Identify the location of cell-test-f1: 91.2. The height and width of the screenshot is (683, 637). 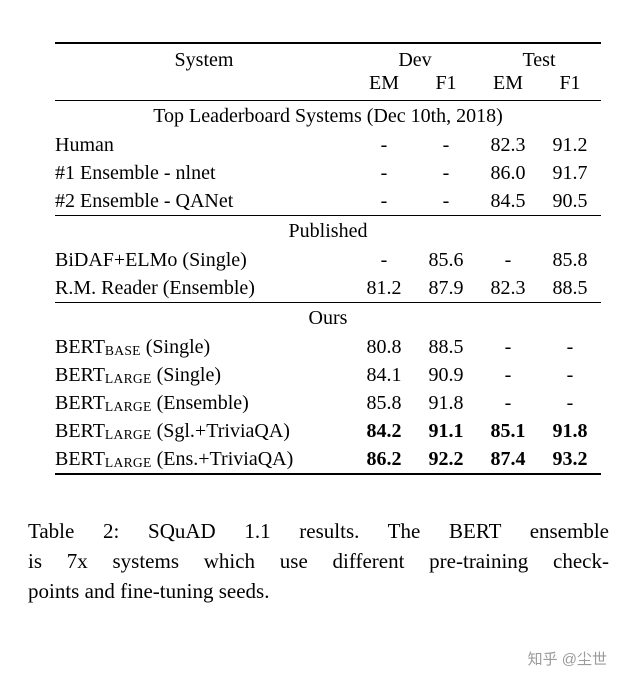
(570, 144).